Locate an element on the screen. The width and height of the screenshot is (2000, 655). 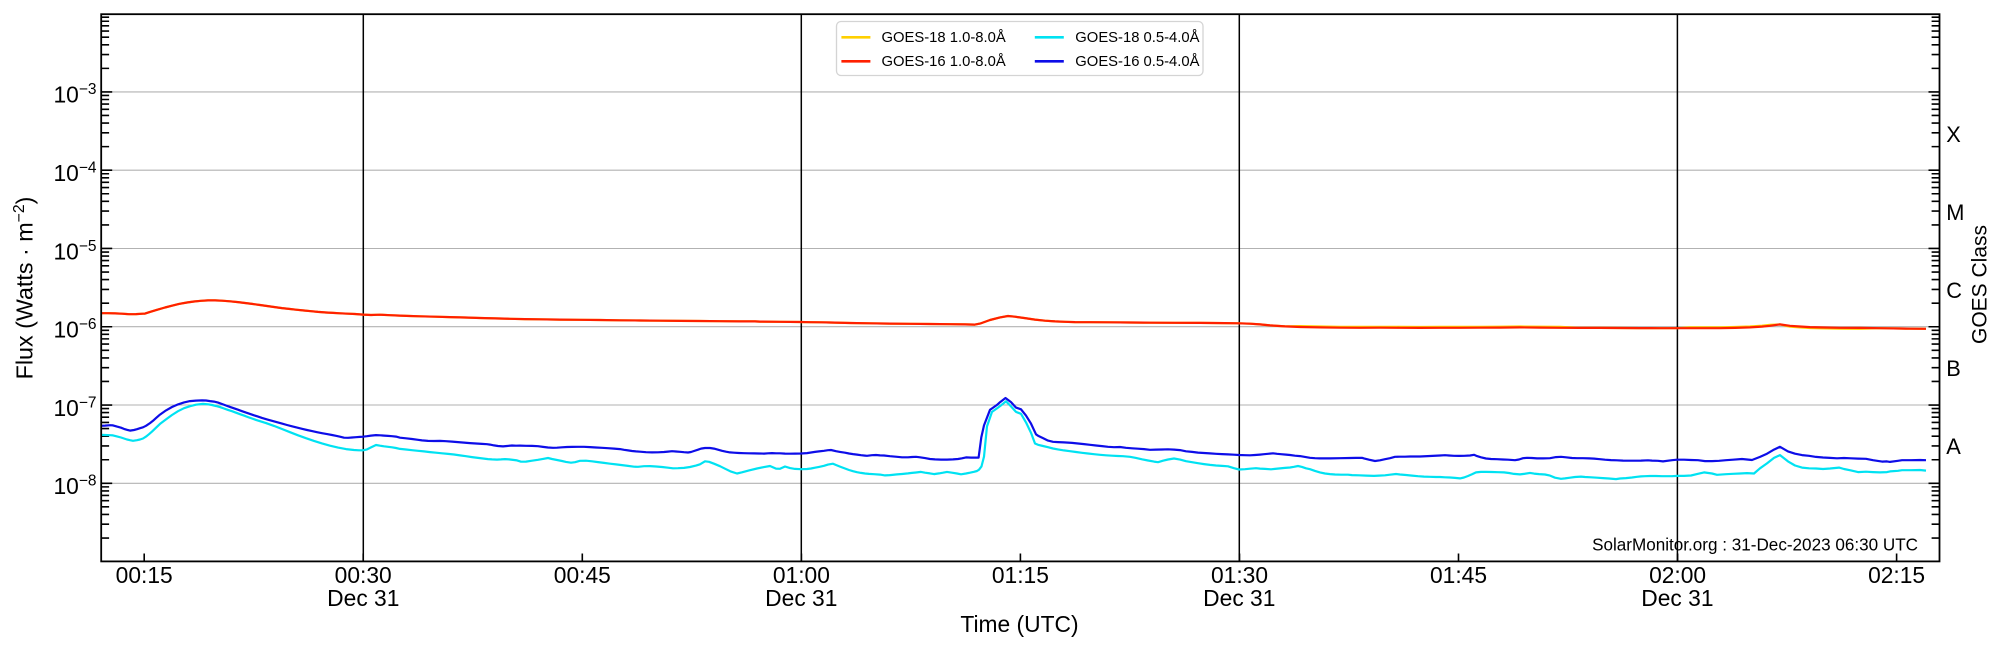
svg-text: GOES-18 1.0-8.0Å is located at coordinates (944, 37).